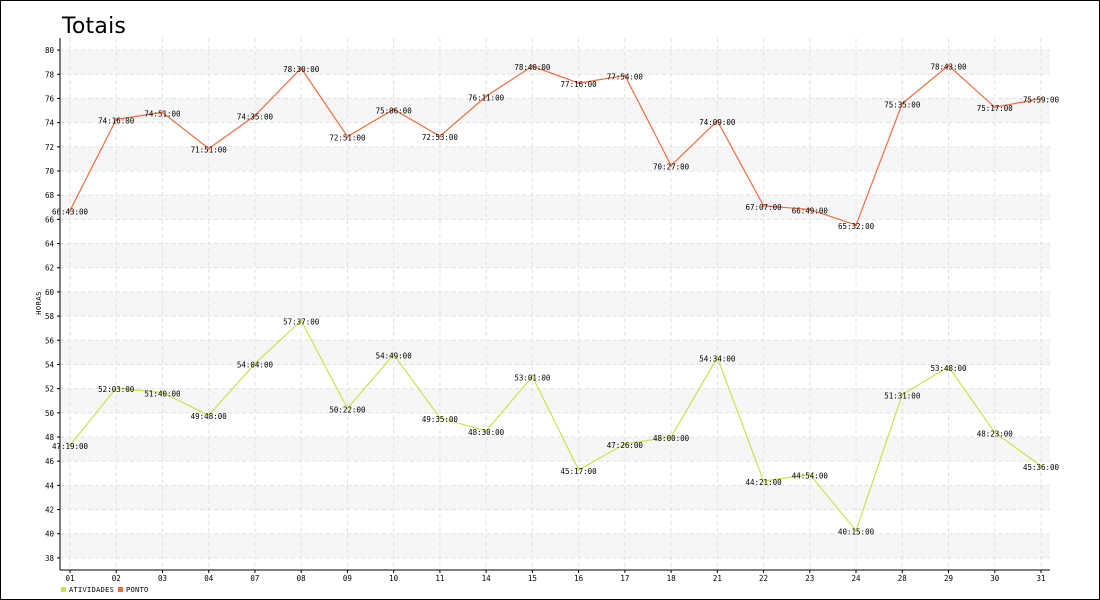  Describe the element at coordinates (94, 26) in the screenshot. I see `chart-title: Totais` at that location.